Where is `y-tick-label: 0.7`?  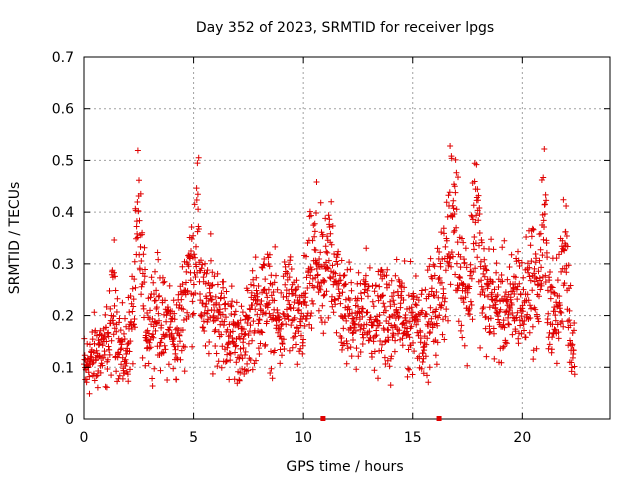
y-tick-label: 0.7 is located at coordinates (63, 58).